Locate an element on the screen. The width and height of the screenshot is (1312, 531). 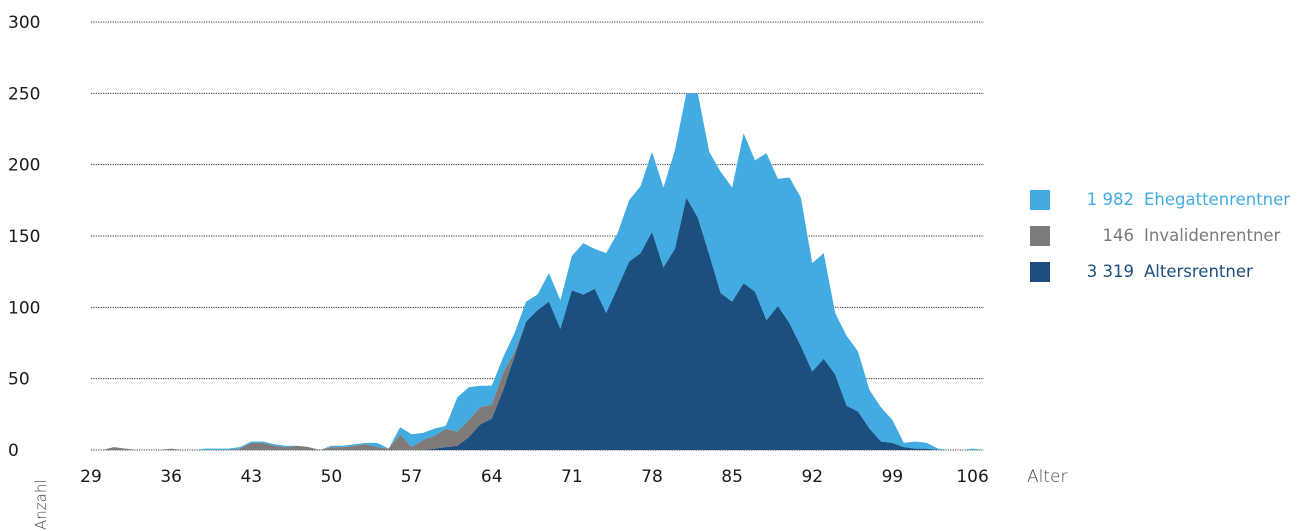
x-axis-label: Alter is located at coordinates (1047, 477).